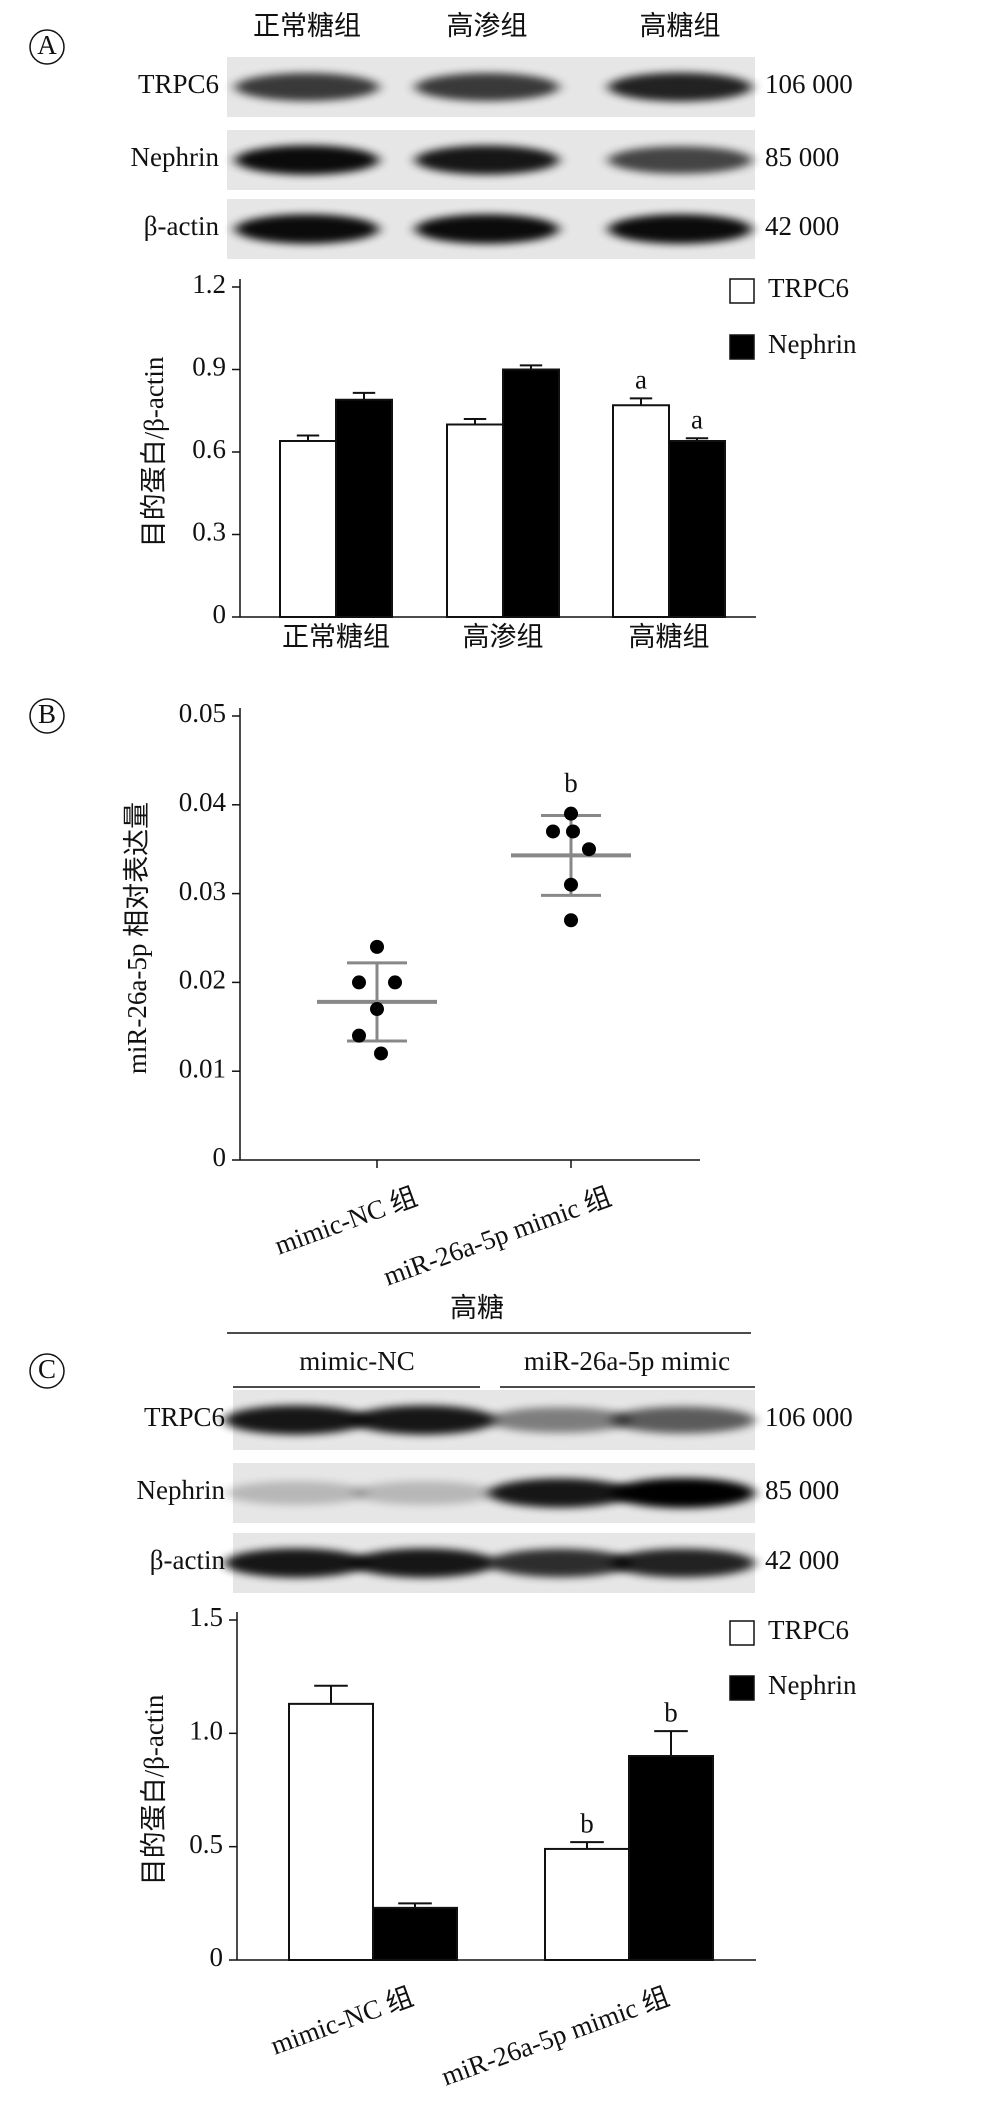  I want to click on group-label: mimic-NC, so click(357, 1361).